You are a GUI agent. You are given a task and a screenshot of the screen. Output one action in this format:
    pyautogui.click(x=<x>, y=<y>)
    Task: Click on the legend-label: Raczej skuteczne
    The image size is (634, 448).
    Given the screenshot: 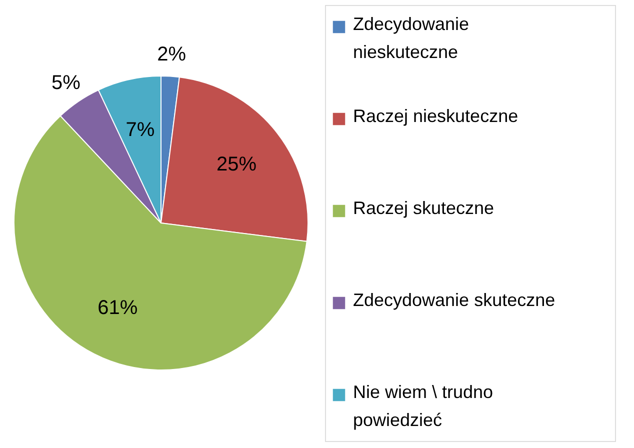 What is the action you would take?
    pyautogui.click(x=423, y=208)
    